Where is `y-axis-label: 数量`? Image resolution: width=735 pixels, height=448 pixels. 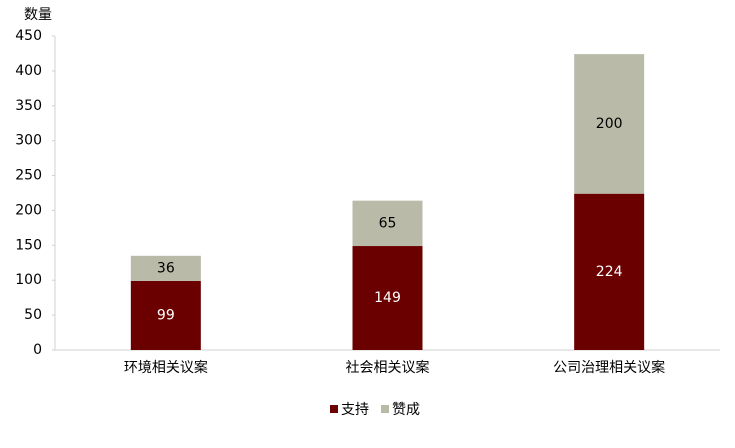
y-axis-label: 数量 is located at coordinates (38, 15).